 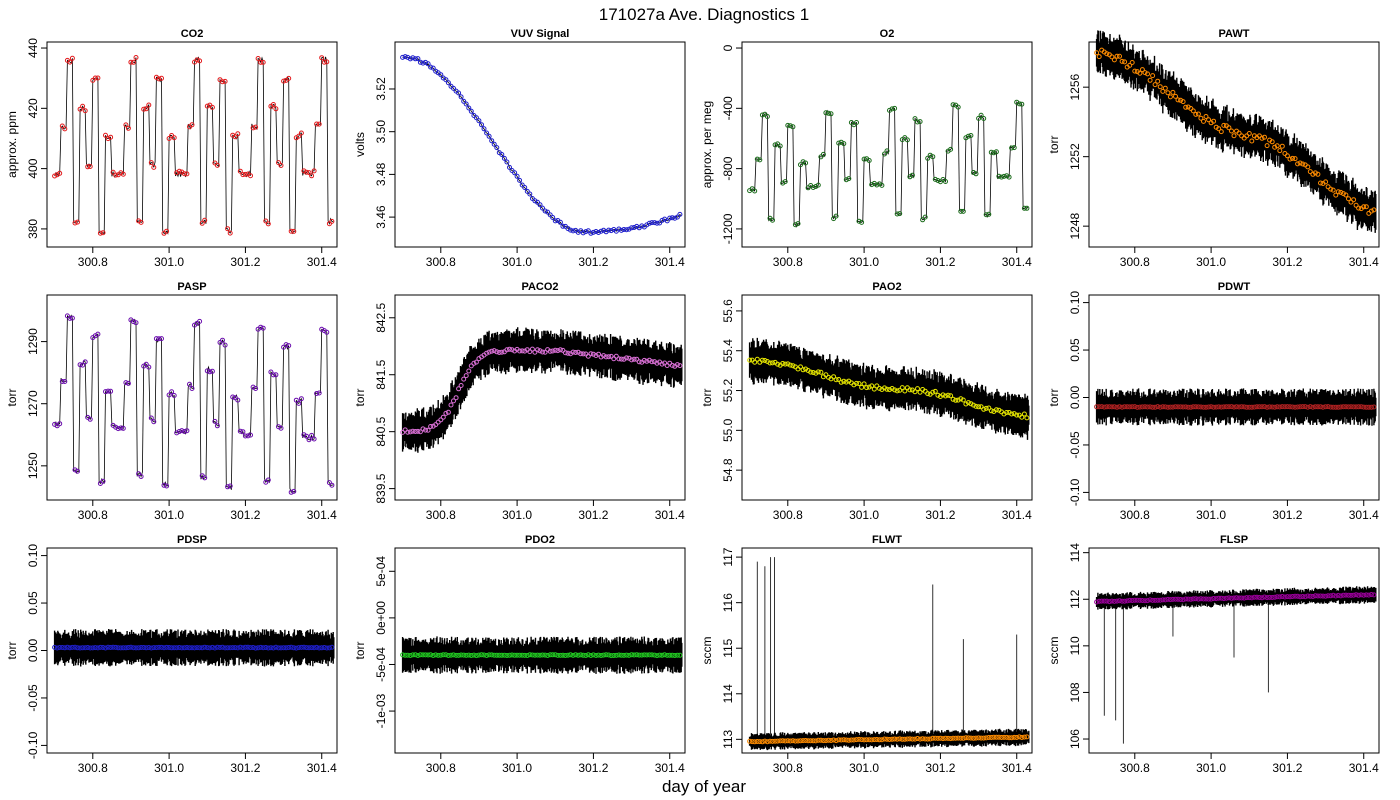 I want to click on y-axis-label: torr, so click(x=1054, y=144).